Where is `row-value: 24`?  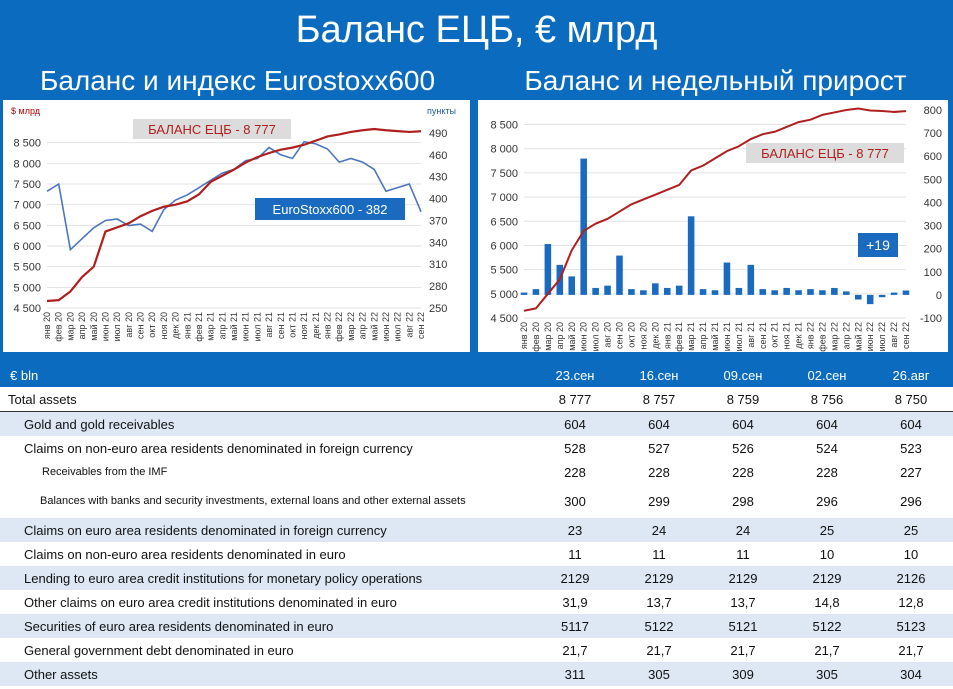 row-value: 24 is located at coordinates (743, 530).